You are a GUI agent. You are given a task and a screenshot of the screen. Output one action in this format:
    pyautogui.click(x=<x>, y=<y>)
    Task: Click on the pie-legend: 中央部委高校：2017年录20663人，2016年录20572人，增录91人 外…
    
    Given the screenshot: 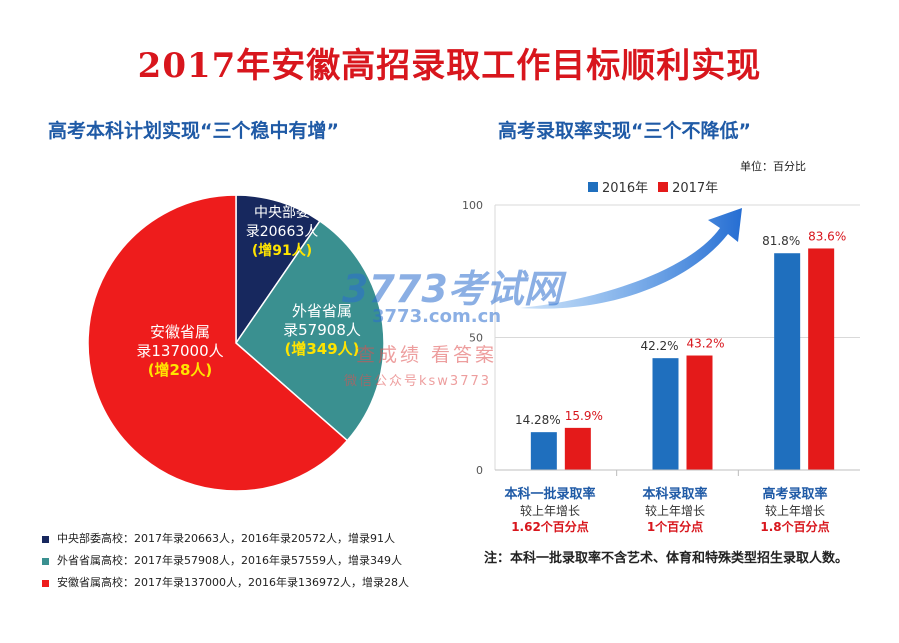 What is the action you would take?
    pyautogui.click(x=225, y=561)
    